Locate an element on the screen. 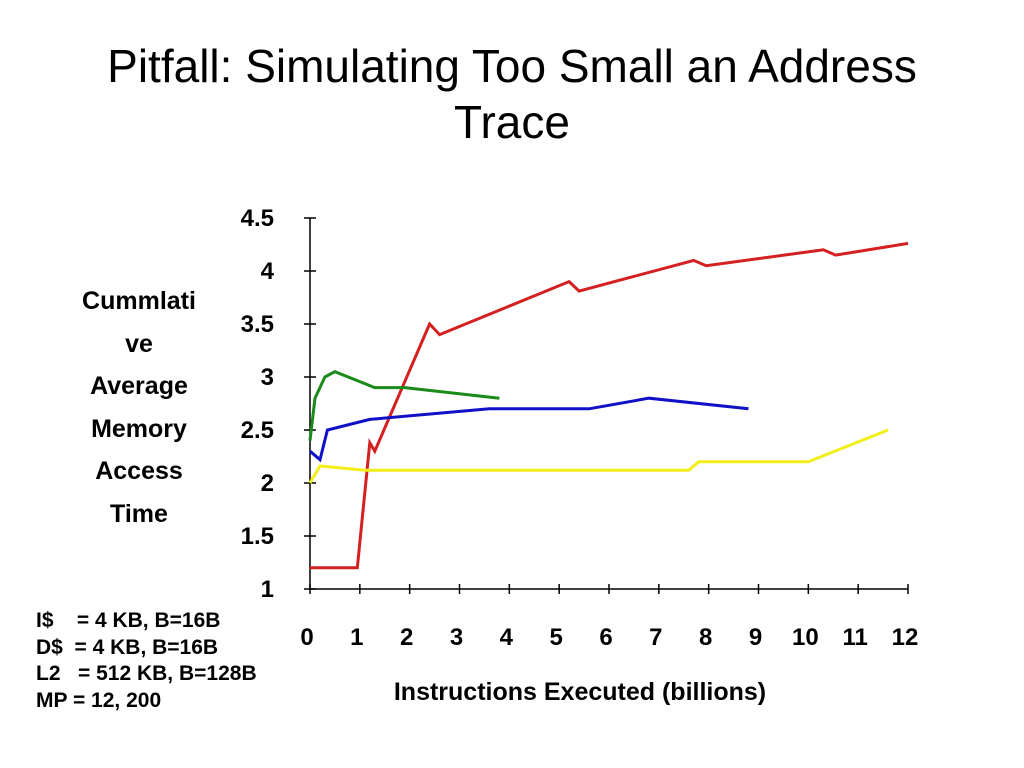 Image resolution: width=1024 pixels, height=768 pixels. config-line-icache: I$ = 4 KB, B=16B is located at coordinates (128, 620).